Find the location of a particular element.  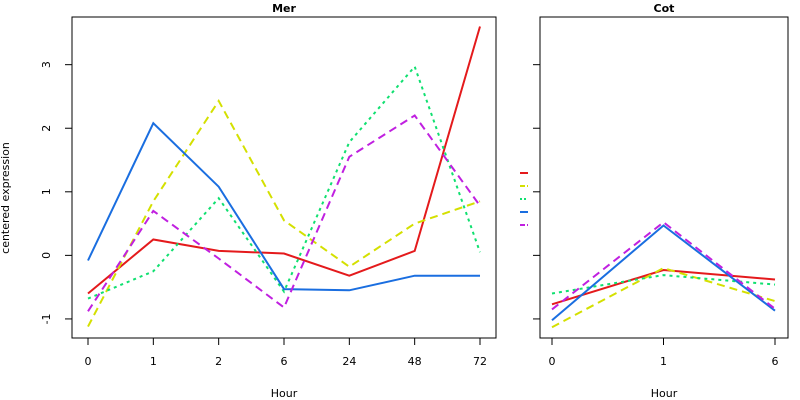

x-axis-title-mer: Hour is located at coordinates (284, 393).